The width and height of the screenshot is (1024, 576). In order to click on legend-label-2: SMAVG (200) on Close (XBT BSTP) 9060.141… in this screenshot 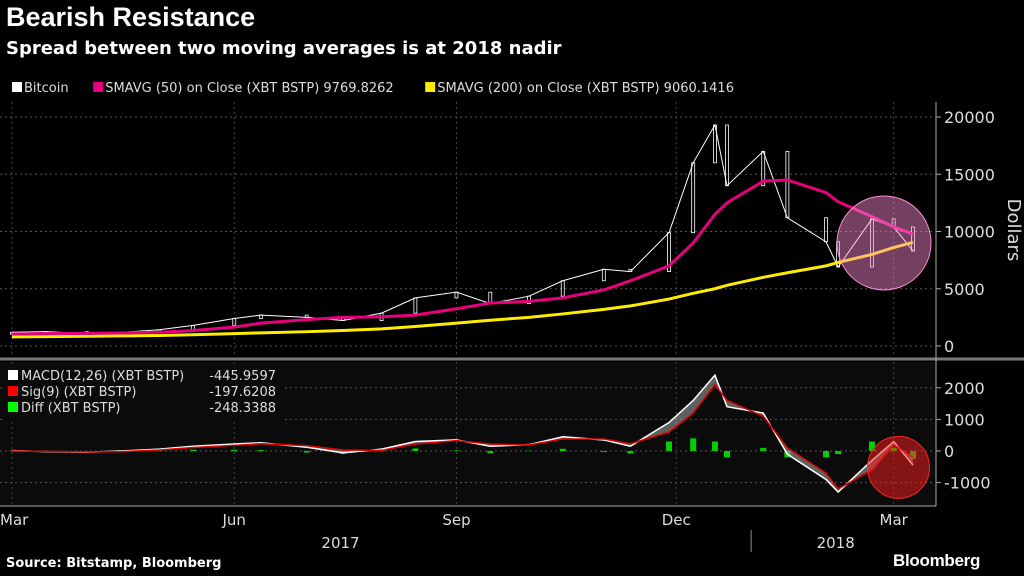, I will do `click(585, 88)`.